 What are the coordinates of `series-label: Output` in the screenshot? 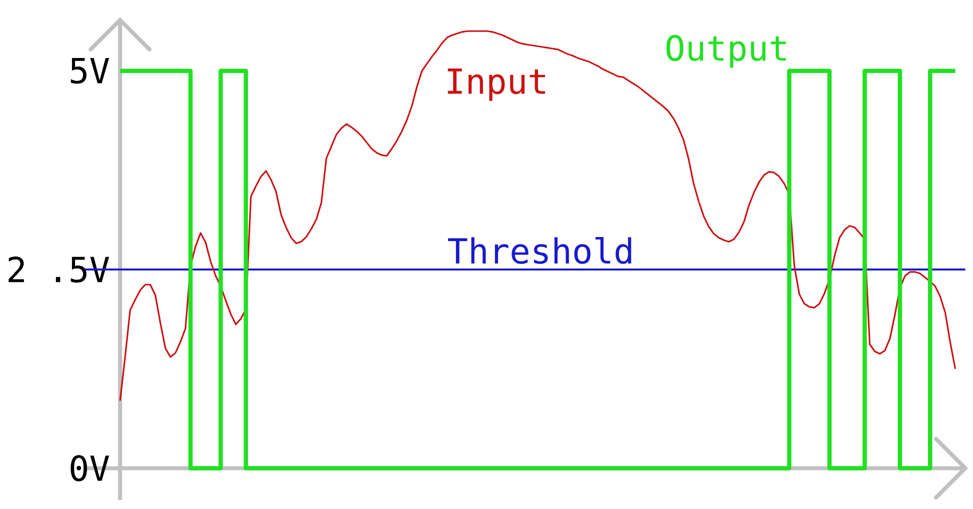 It's located at (726, 51).